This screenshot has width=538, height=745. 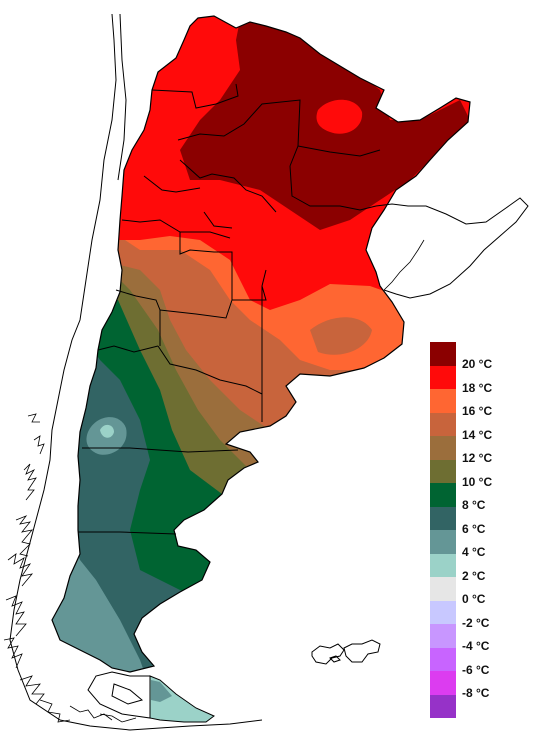 I want to click on malvinas-islands, so click(x=346, y=652).